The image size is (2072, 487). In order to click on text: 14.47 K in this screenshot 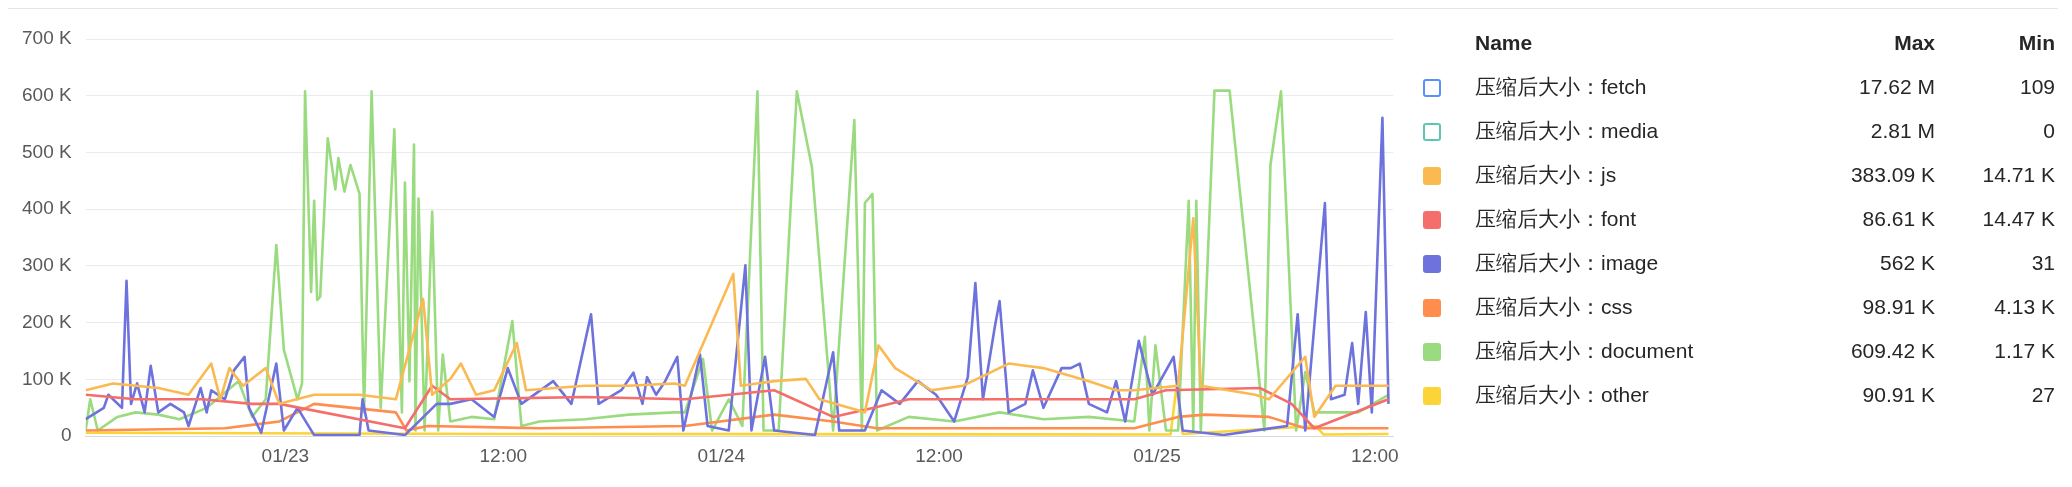, I will do `click(2018, 219)`.